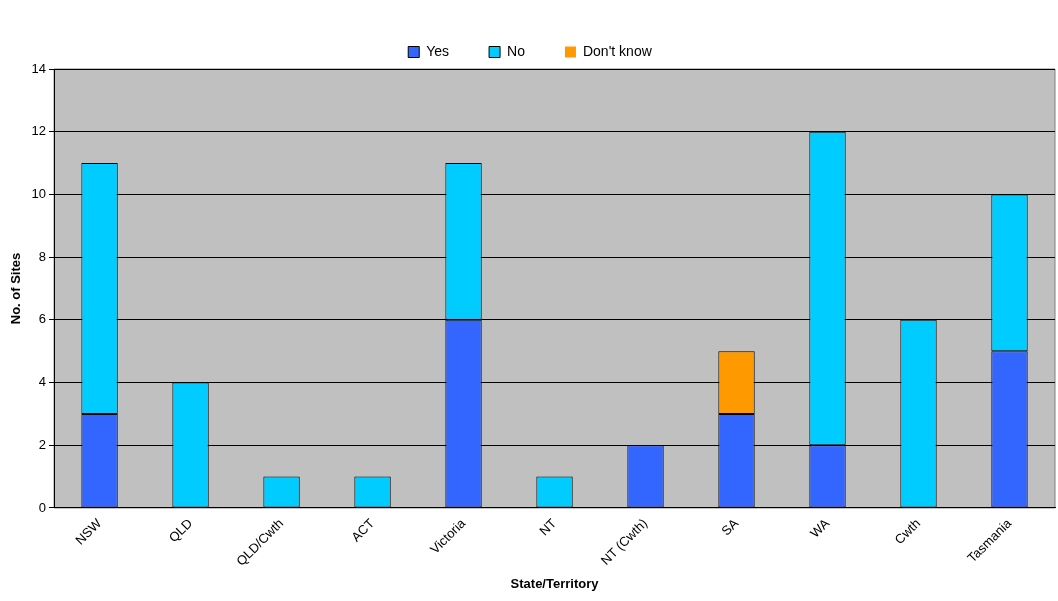 This screenshot has width=1058, height=601. Describe the element at coordinates (180, 530) in the screenshot. I see `x-tick-label: QLD` at that location.